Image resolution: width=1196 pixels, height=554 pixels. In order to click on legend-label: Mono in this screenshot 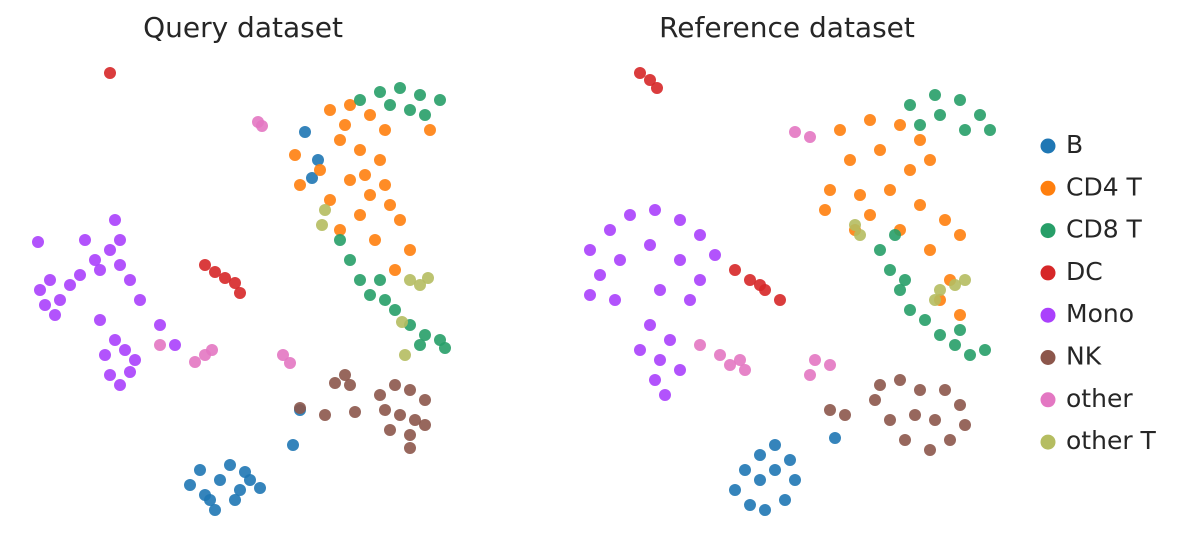, I will do `click(1100, 313)`.